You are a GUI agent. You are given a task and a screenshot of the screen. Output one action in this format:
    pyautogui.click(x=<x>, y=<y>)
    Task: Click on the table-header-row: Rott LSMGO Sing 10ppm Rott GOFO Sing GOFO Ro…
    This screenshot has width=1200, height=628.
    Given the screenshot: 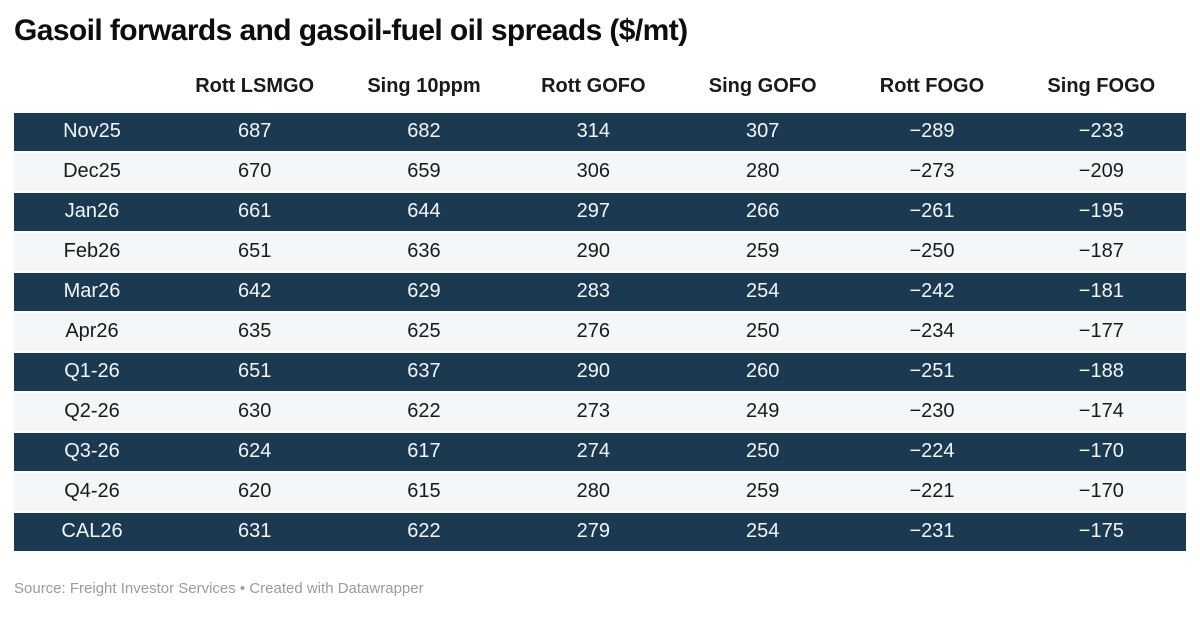 What is the action you would take?
    pyautogui.click(x=600, y=81)
    